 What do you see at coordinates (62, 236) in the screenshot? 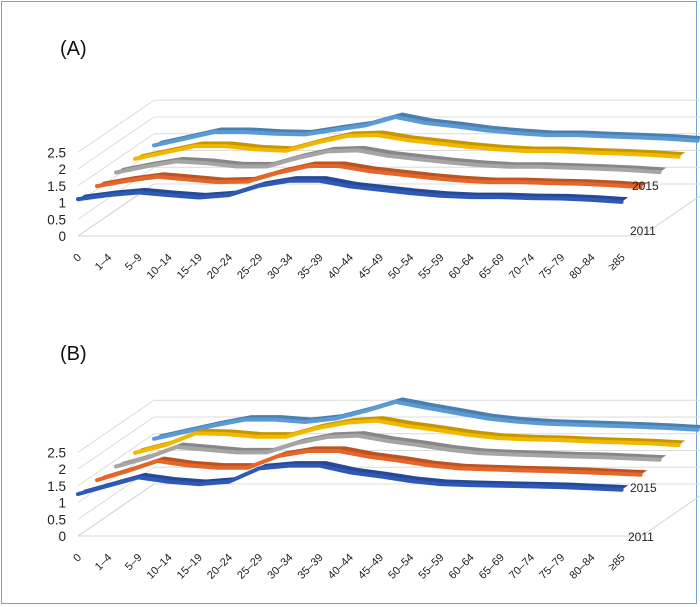
I see `y-tick-label: 0` at bounding box center [62, 236].